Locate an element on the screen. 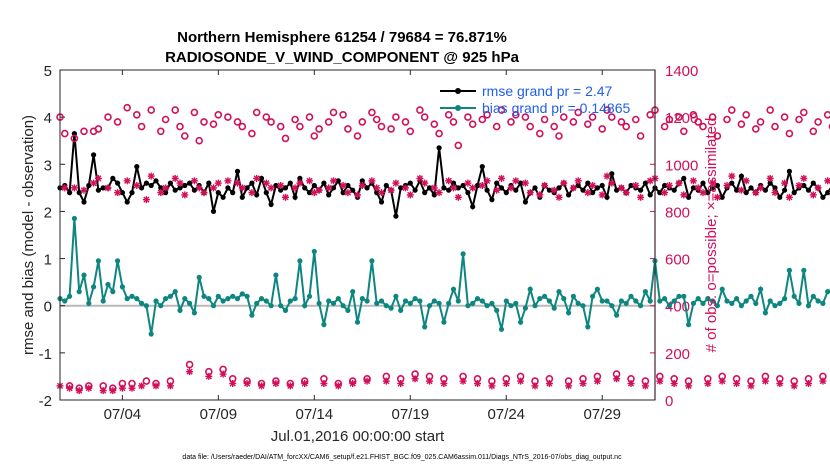 This screenshot has height=470, width=830. y-axis-left-label: rmse and bias (model - observation) is located at coordinates (28, 235).